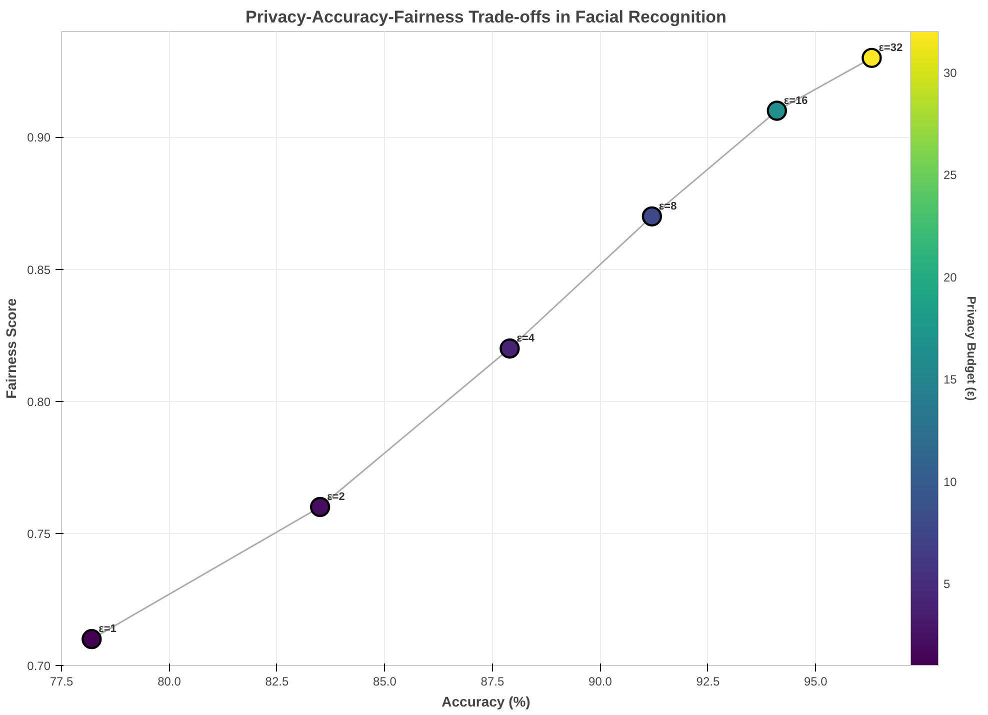 This screenshot has width=988, height=715. What do you see at coordinates (951, 481) in the screenshot?
I see `color-bar-label: 10` at bounding box center [951, 481].